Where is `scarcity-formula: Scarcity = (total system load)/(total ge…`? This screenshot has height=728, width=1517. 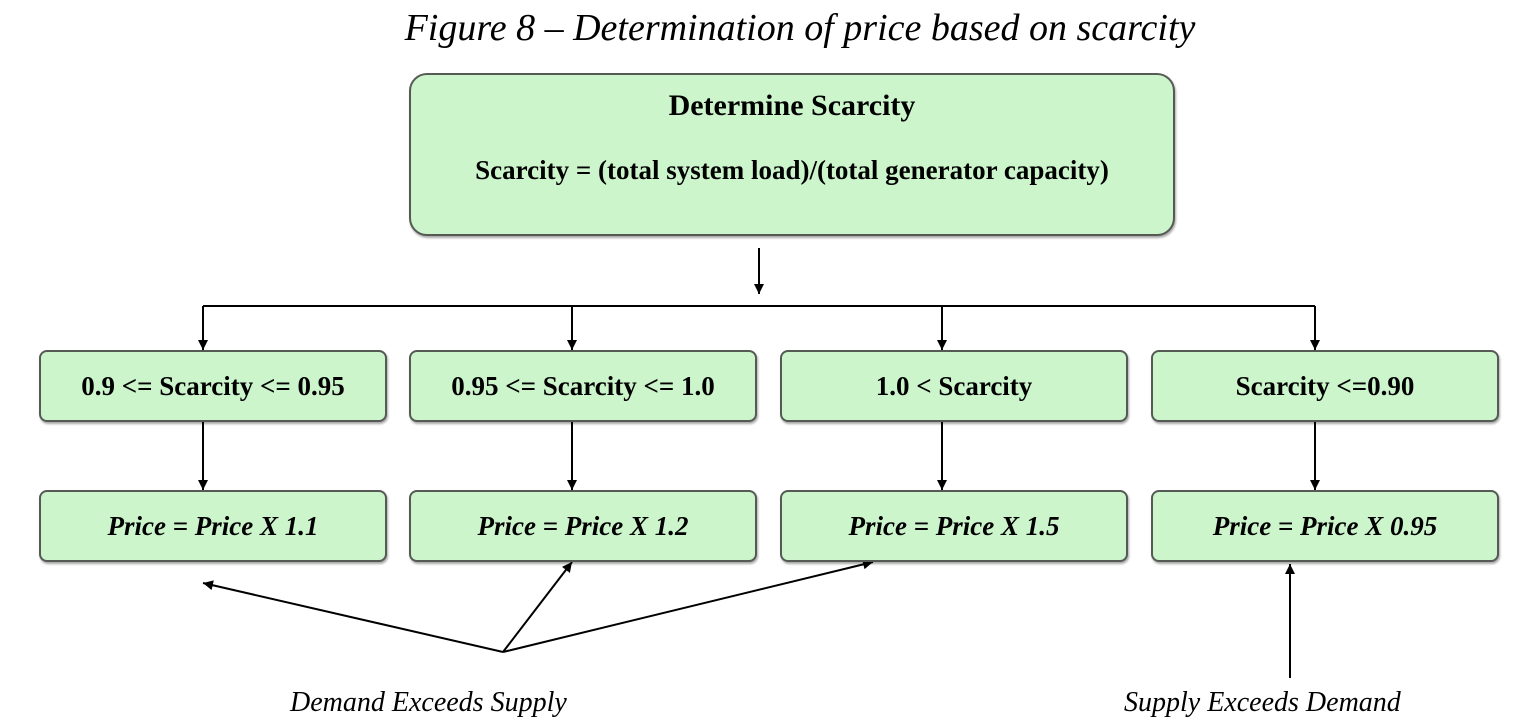 scarcity-formula: Scarcity = (total system load)/(total ge… is located at coordinates (792, 170).